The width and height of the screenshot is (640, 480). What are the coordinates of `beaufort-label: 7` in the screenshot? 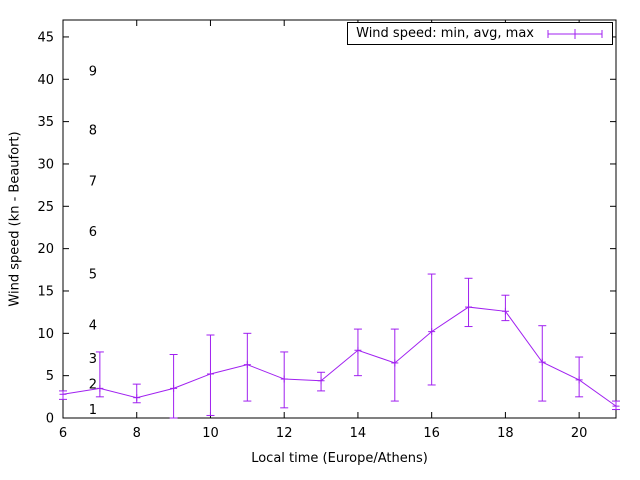 It's located at (93, 181).